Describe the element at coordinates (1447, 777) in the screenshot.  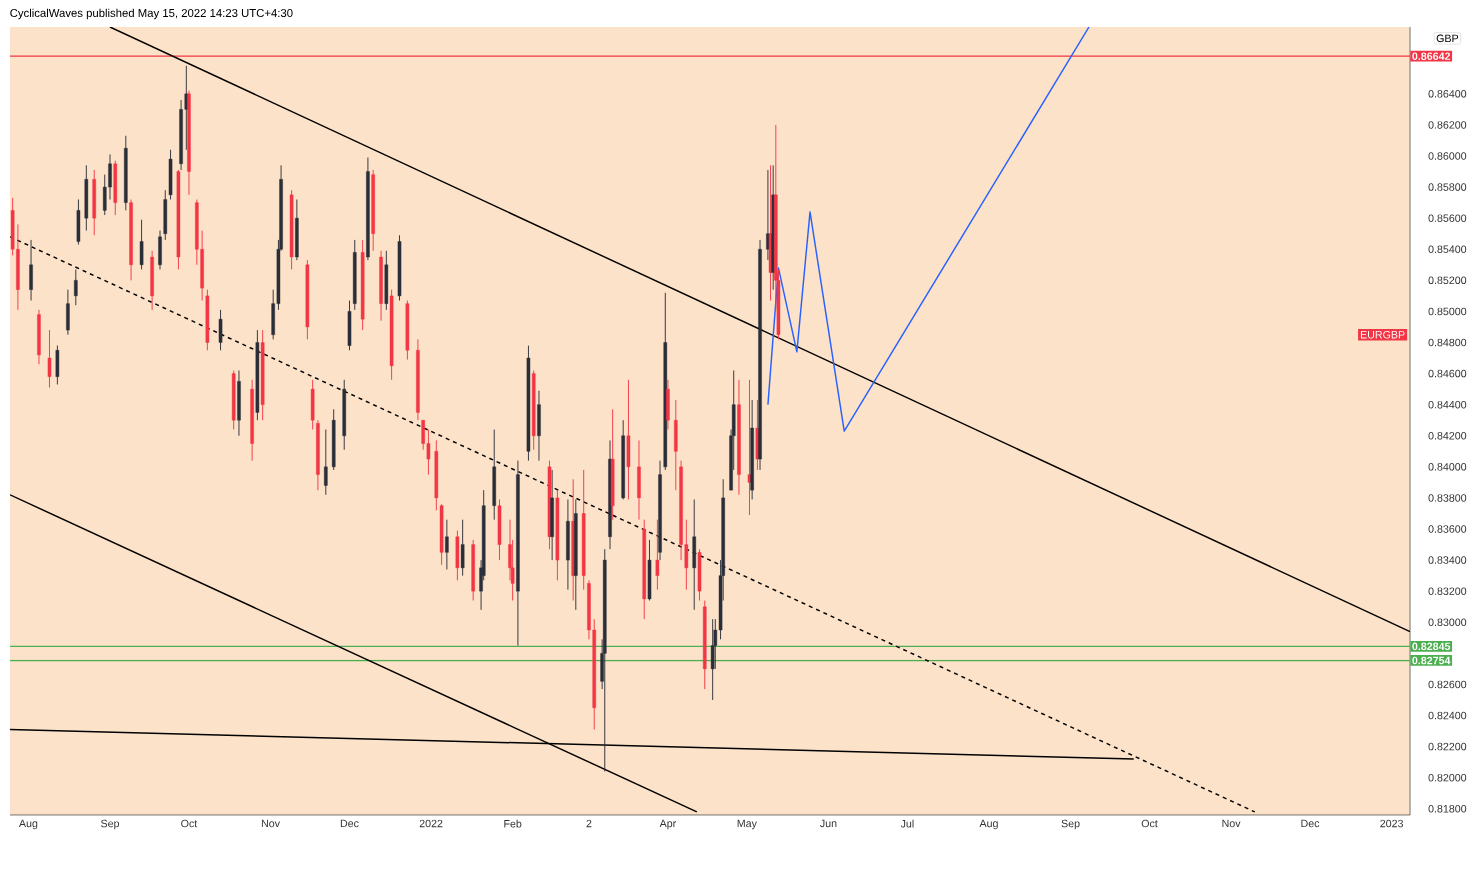
I see `y-tick-label: 0.82000` at that location.